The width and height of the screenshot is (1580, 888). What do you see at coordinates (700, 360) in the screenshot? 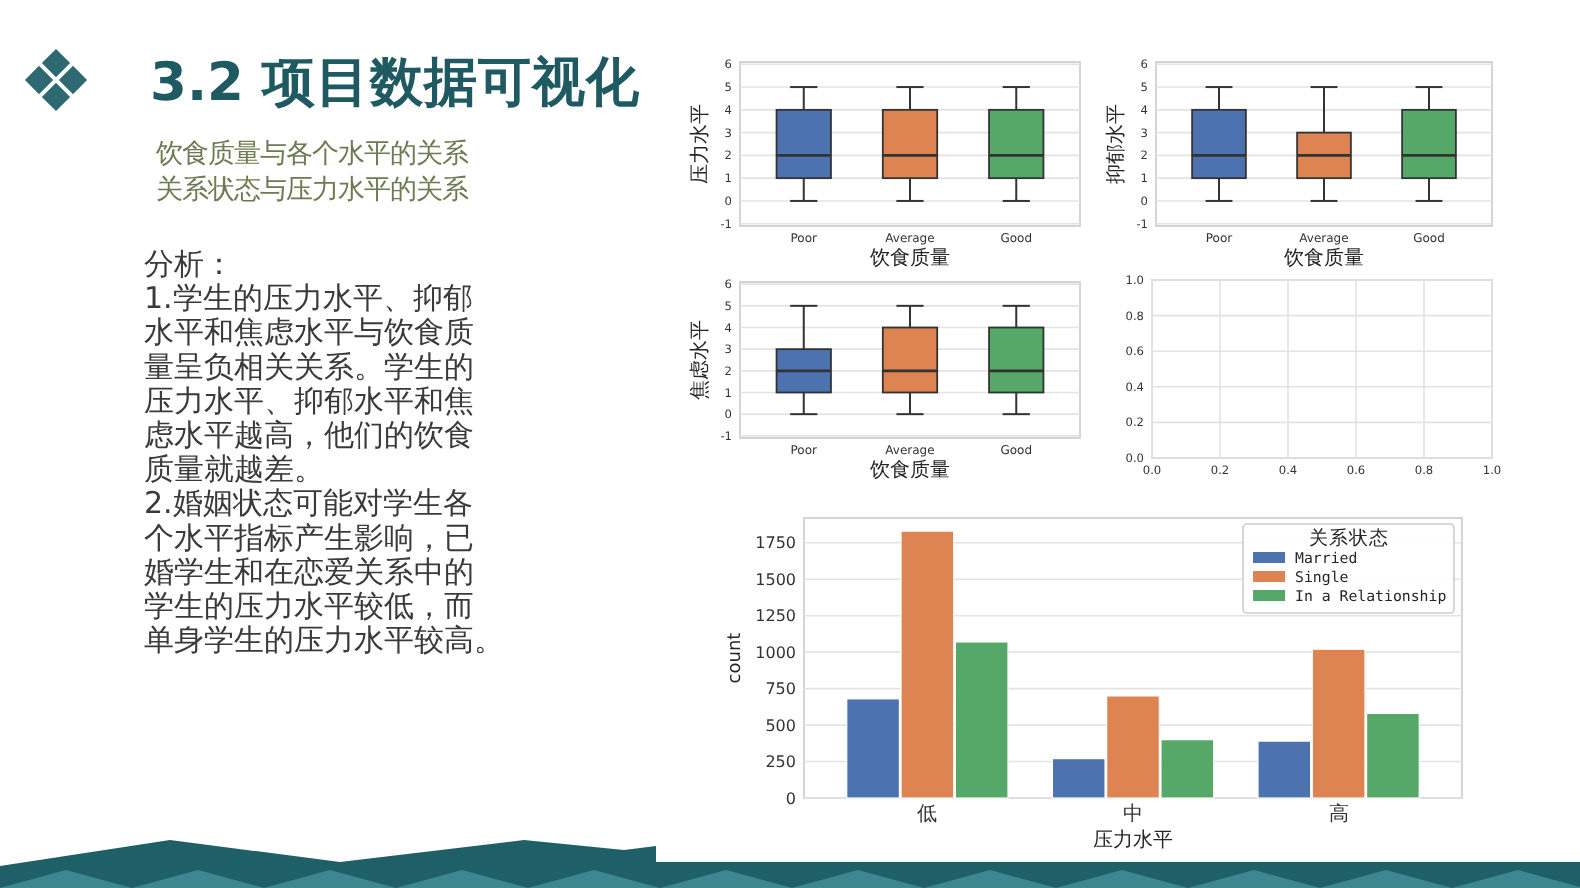
I see `y-axis-title: 焦虑水平` at bounding box center [700, 360].